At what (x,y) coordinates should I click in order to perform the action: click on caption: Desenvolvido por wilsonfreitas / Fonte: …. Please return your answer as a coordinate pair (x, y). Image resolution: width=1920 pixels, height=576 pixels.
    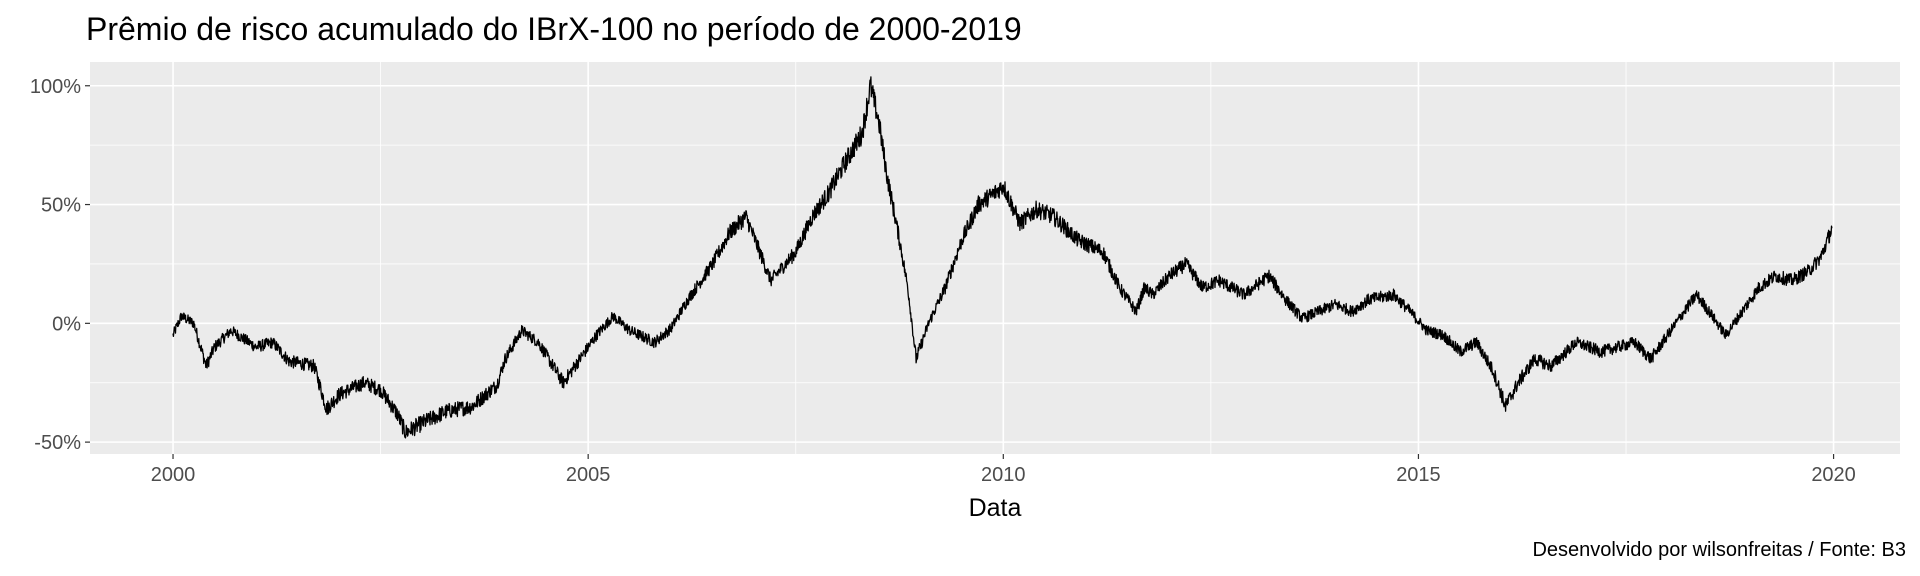
    Looking at the image, I should click on (1719, 550).